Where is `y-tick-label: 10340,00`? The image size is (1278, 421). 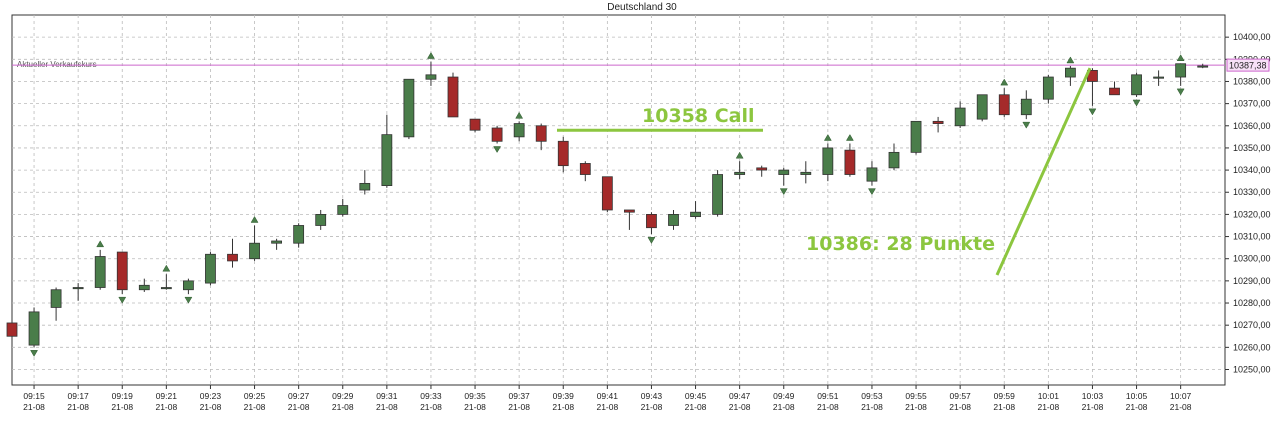
y-tick-label: 10340,00 is located at coordinates (1252, 170).